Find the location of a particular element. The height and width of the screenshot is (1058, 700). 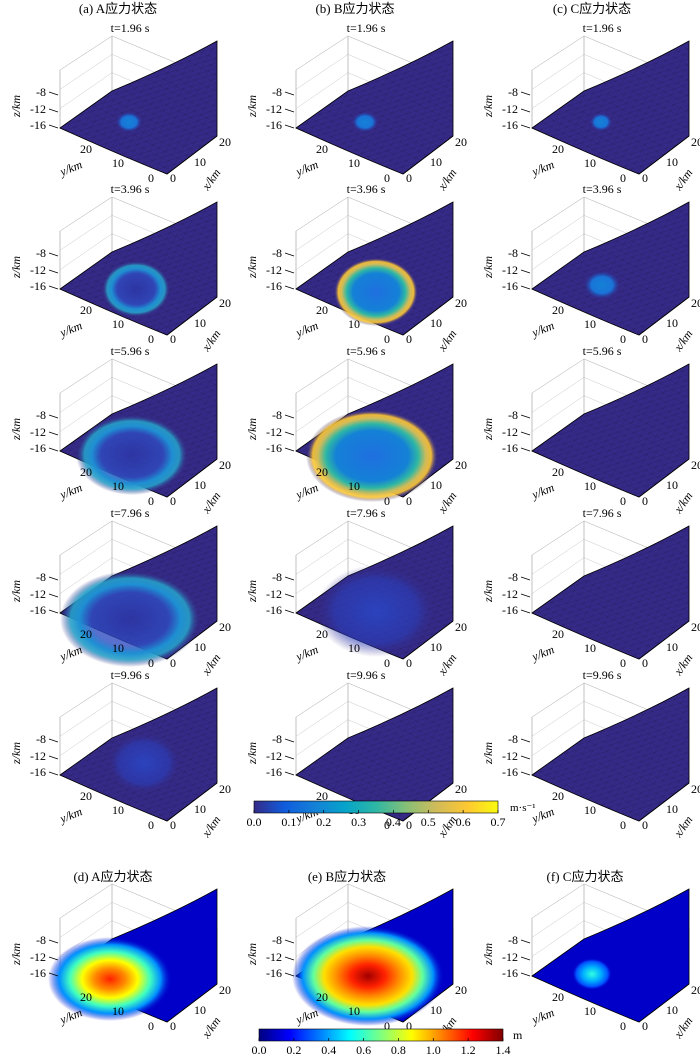

colorbar-tick-label: 0.2 is located at coordinates (323, 822).